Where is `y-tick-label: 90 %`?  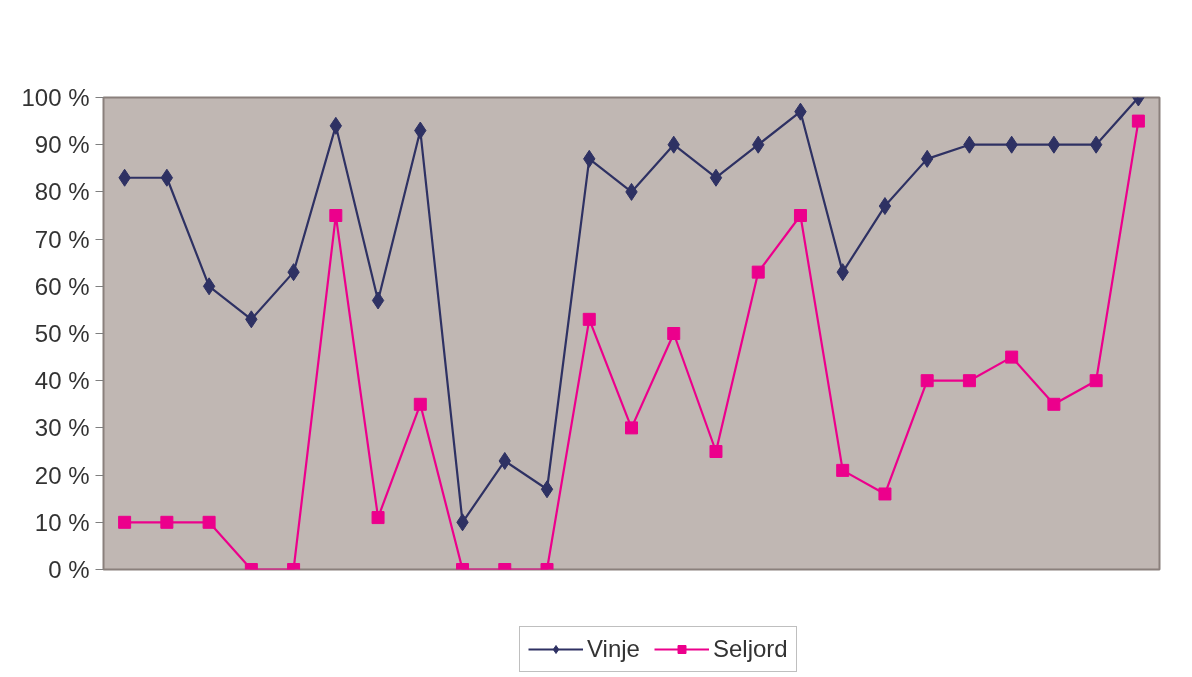 y-tick-label: 90 % is located at coordinates (62, 145).